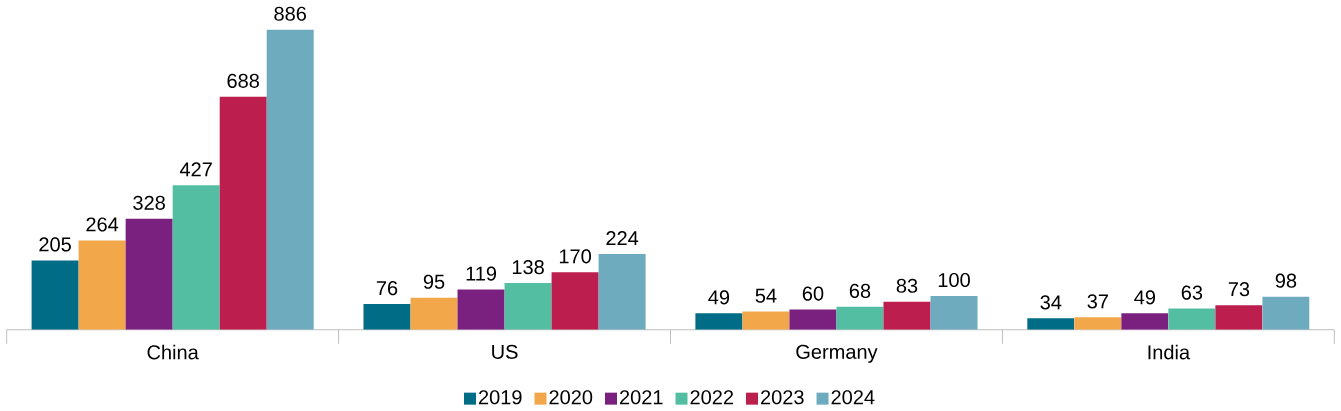  I want to click on data-label: 100, so click(954, 280).